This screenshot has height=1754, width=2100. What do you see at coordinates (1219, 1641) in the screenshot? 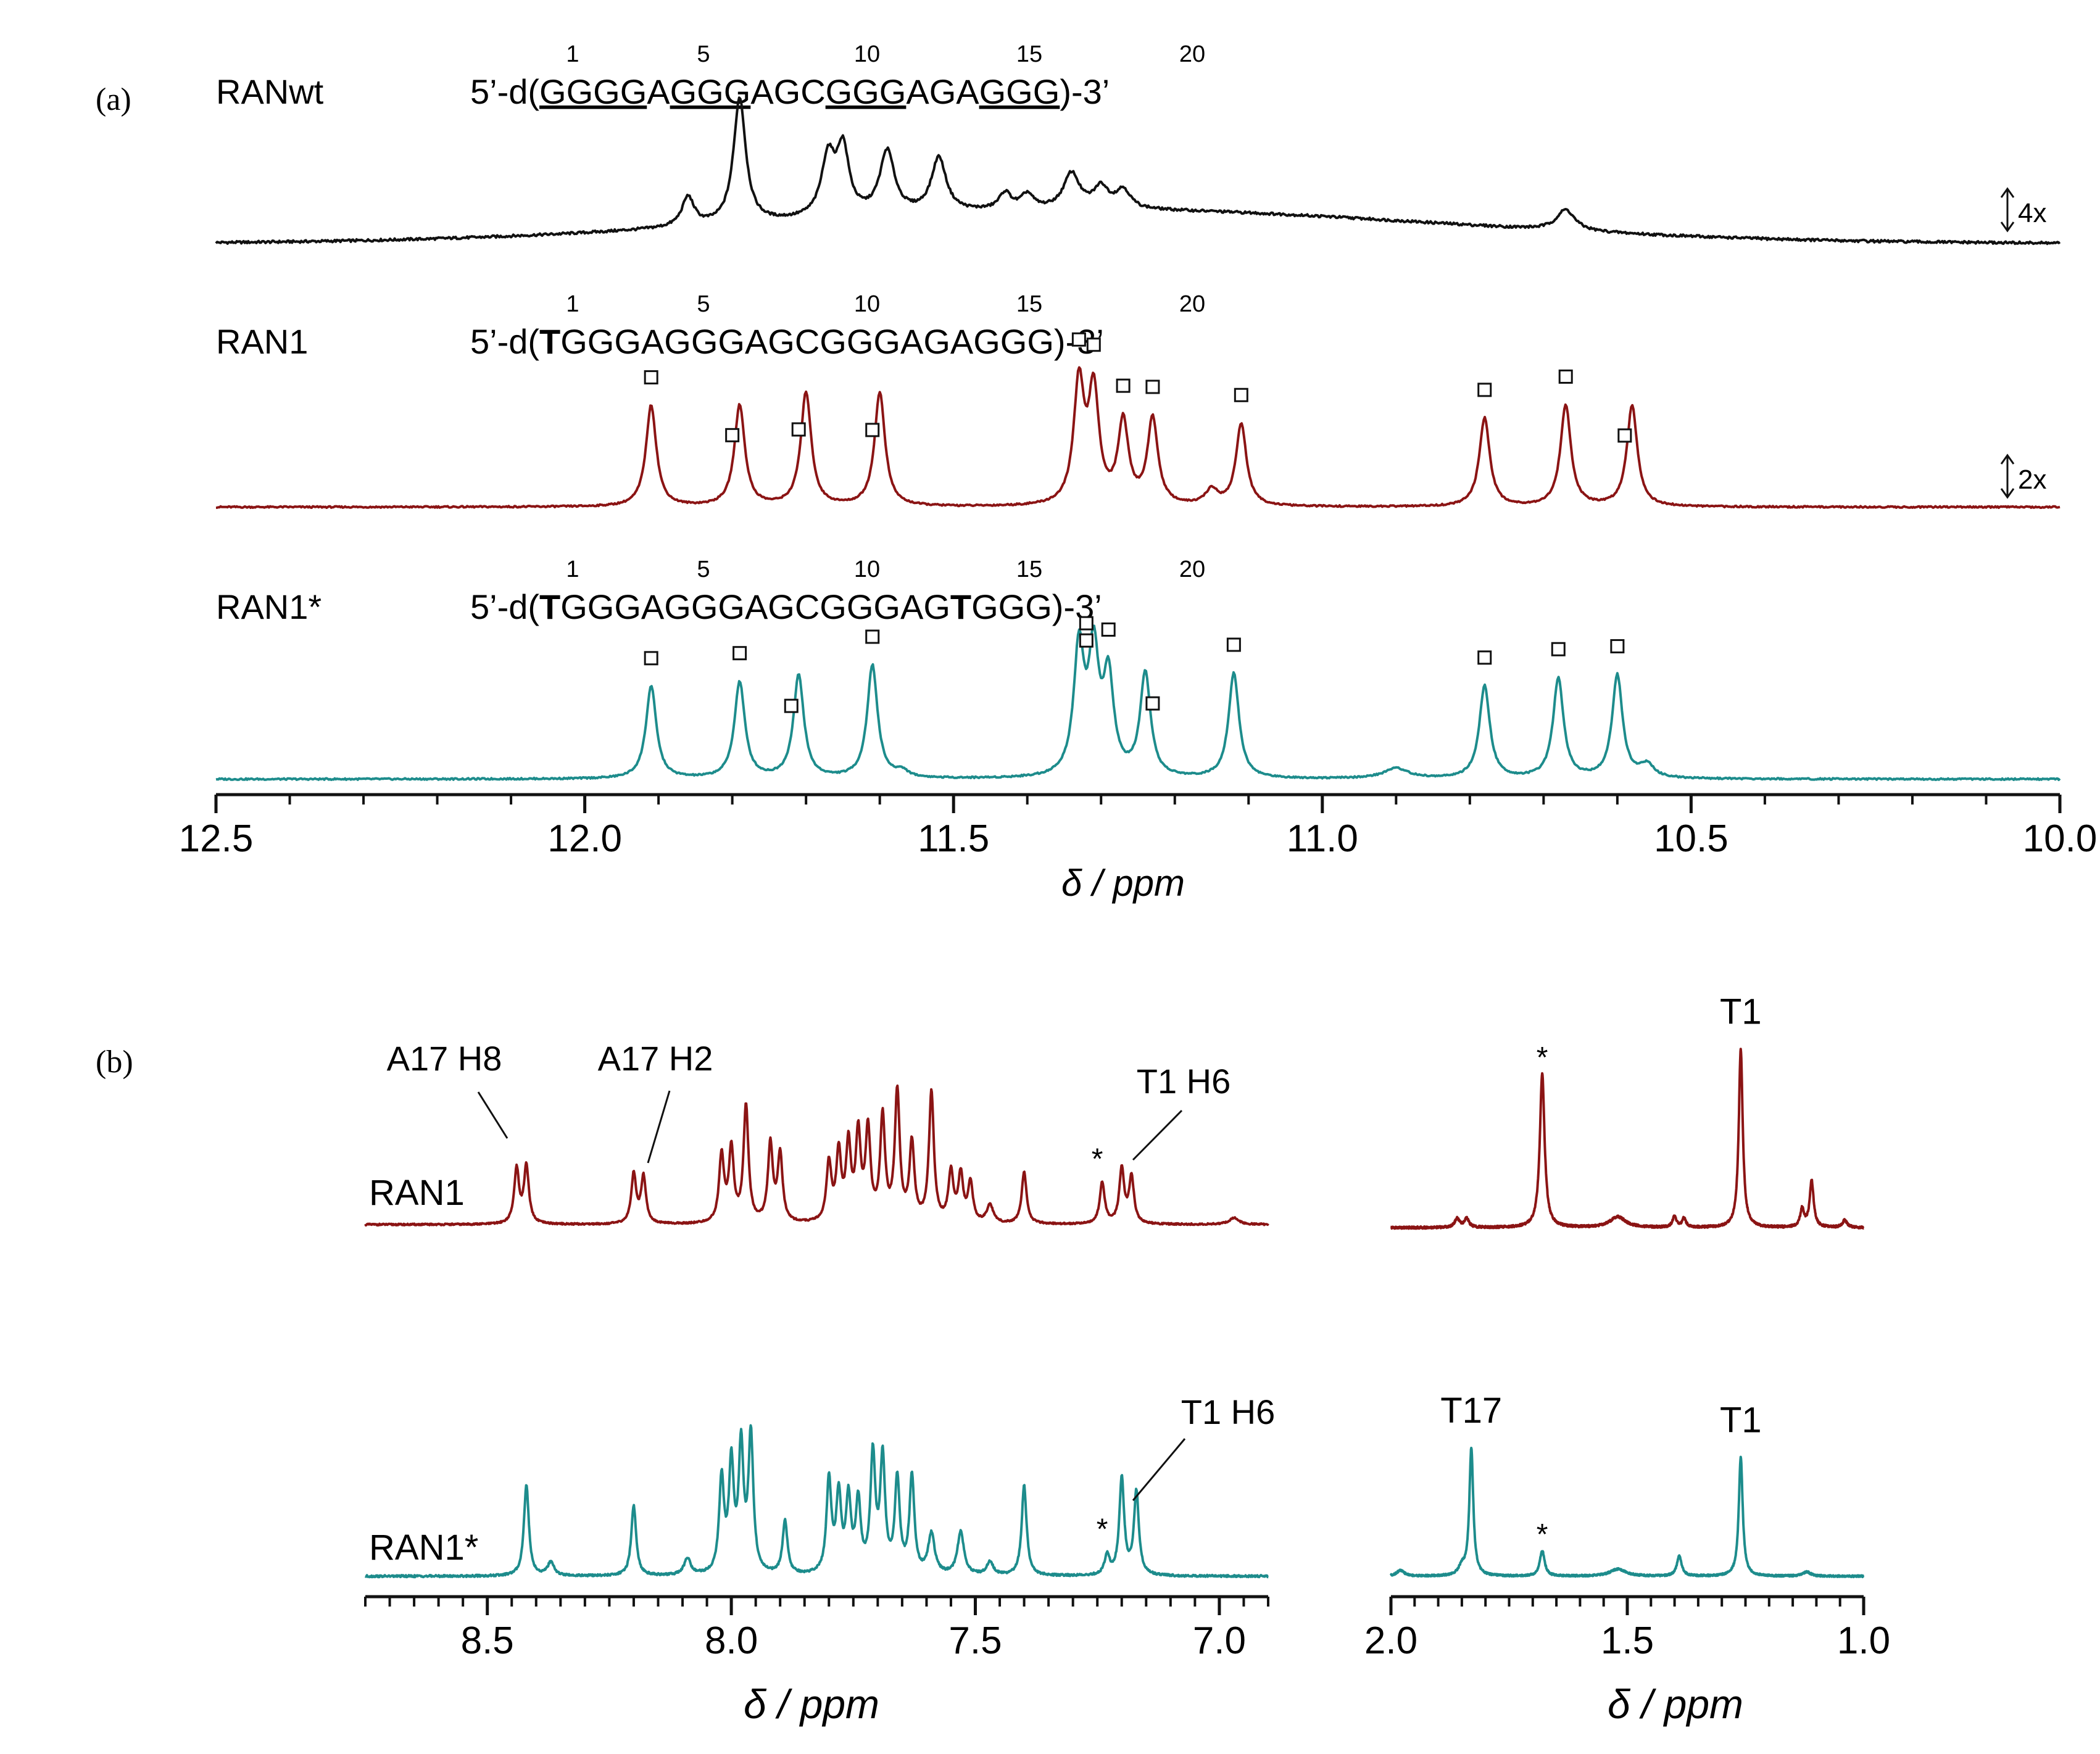
I see `tick-label: 7.0` at bounding box center [1219, 1641].